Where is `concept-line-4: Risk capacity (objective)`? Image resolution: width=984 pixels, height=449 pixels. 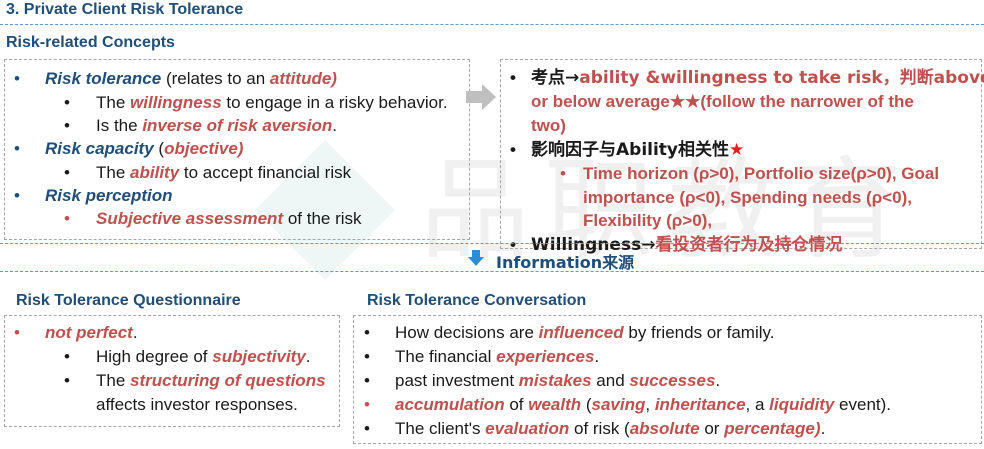 concept-line-4: Risk capacity (objective) is located at coordinates (144, 148).